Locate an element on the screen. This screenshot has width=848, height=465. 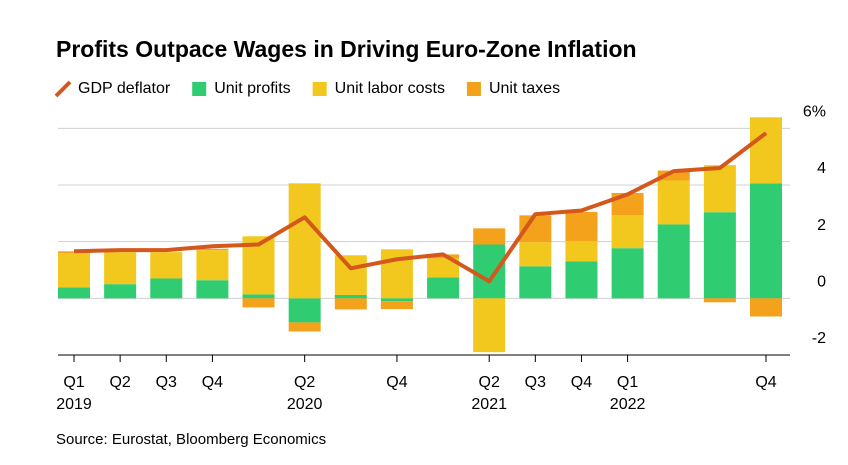
y-tick-label: 6% is located at coordinates (814, 112).